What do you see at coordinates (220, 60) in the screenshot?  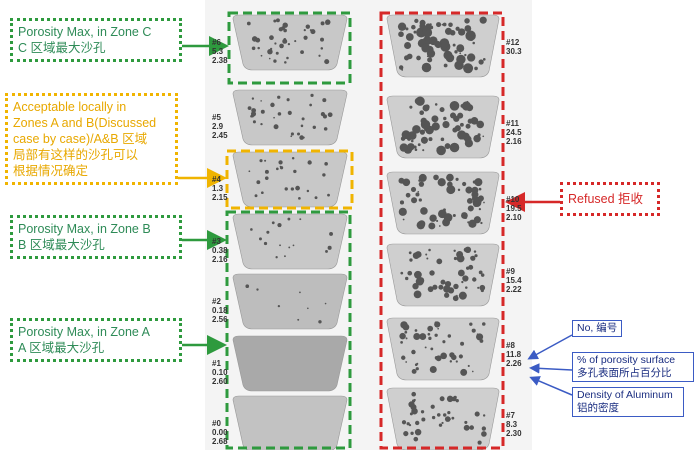 I see `sample-label: 2.38` at bounding box center [220, 60].